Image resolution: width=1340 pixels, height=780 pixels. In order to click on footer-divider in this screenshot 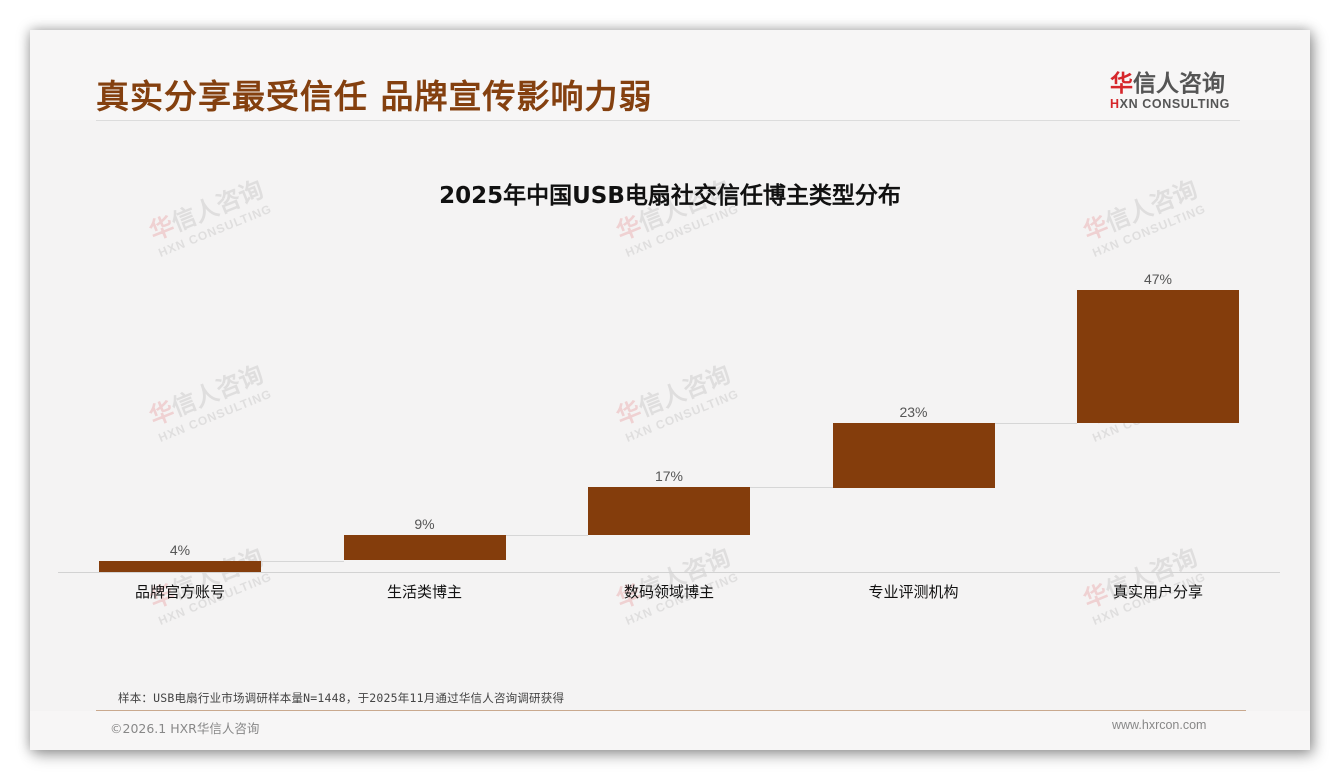, I will do `click(671, 710)`.